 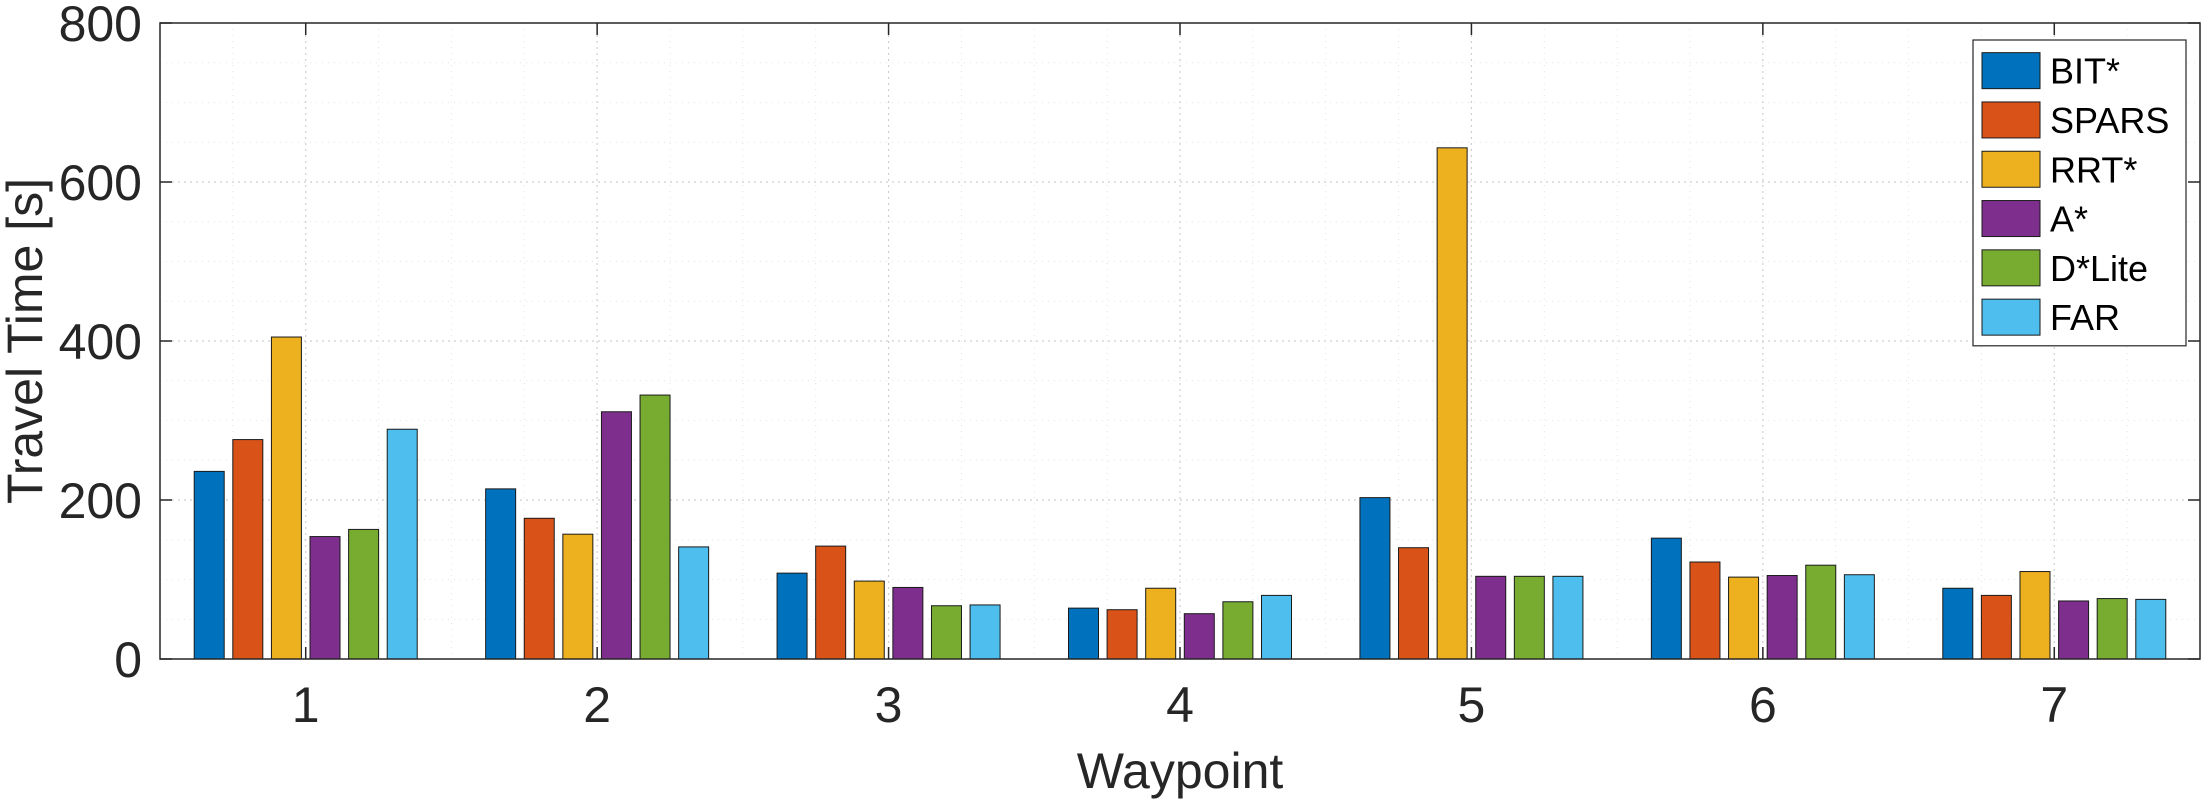 What do you see at coordinates (1375, 578) in the screenshot?
I see `bar-bit--waypoint-5` at bounding box center [1375, 578].